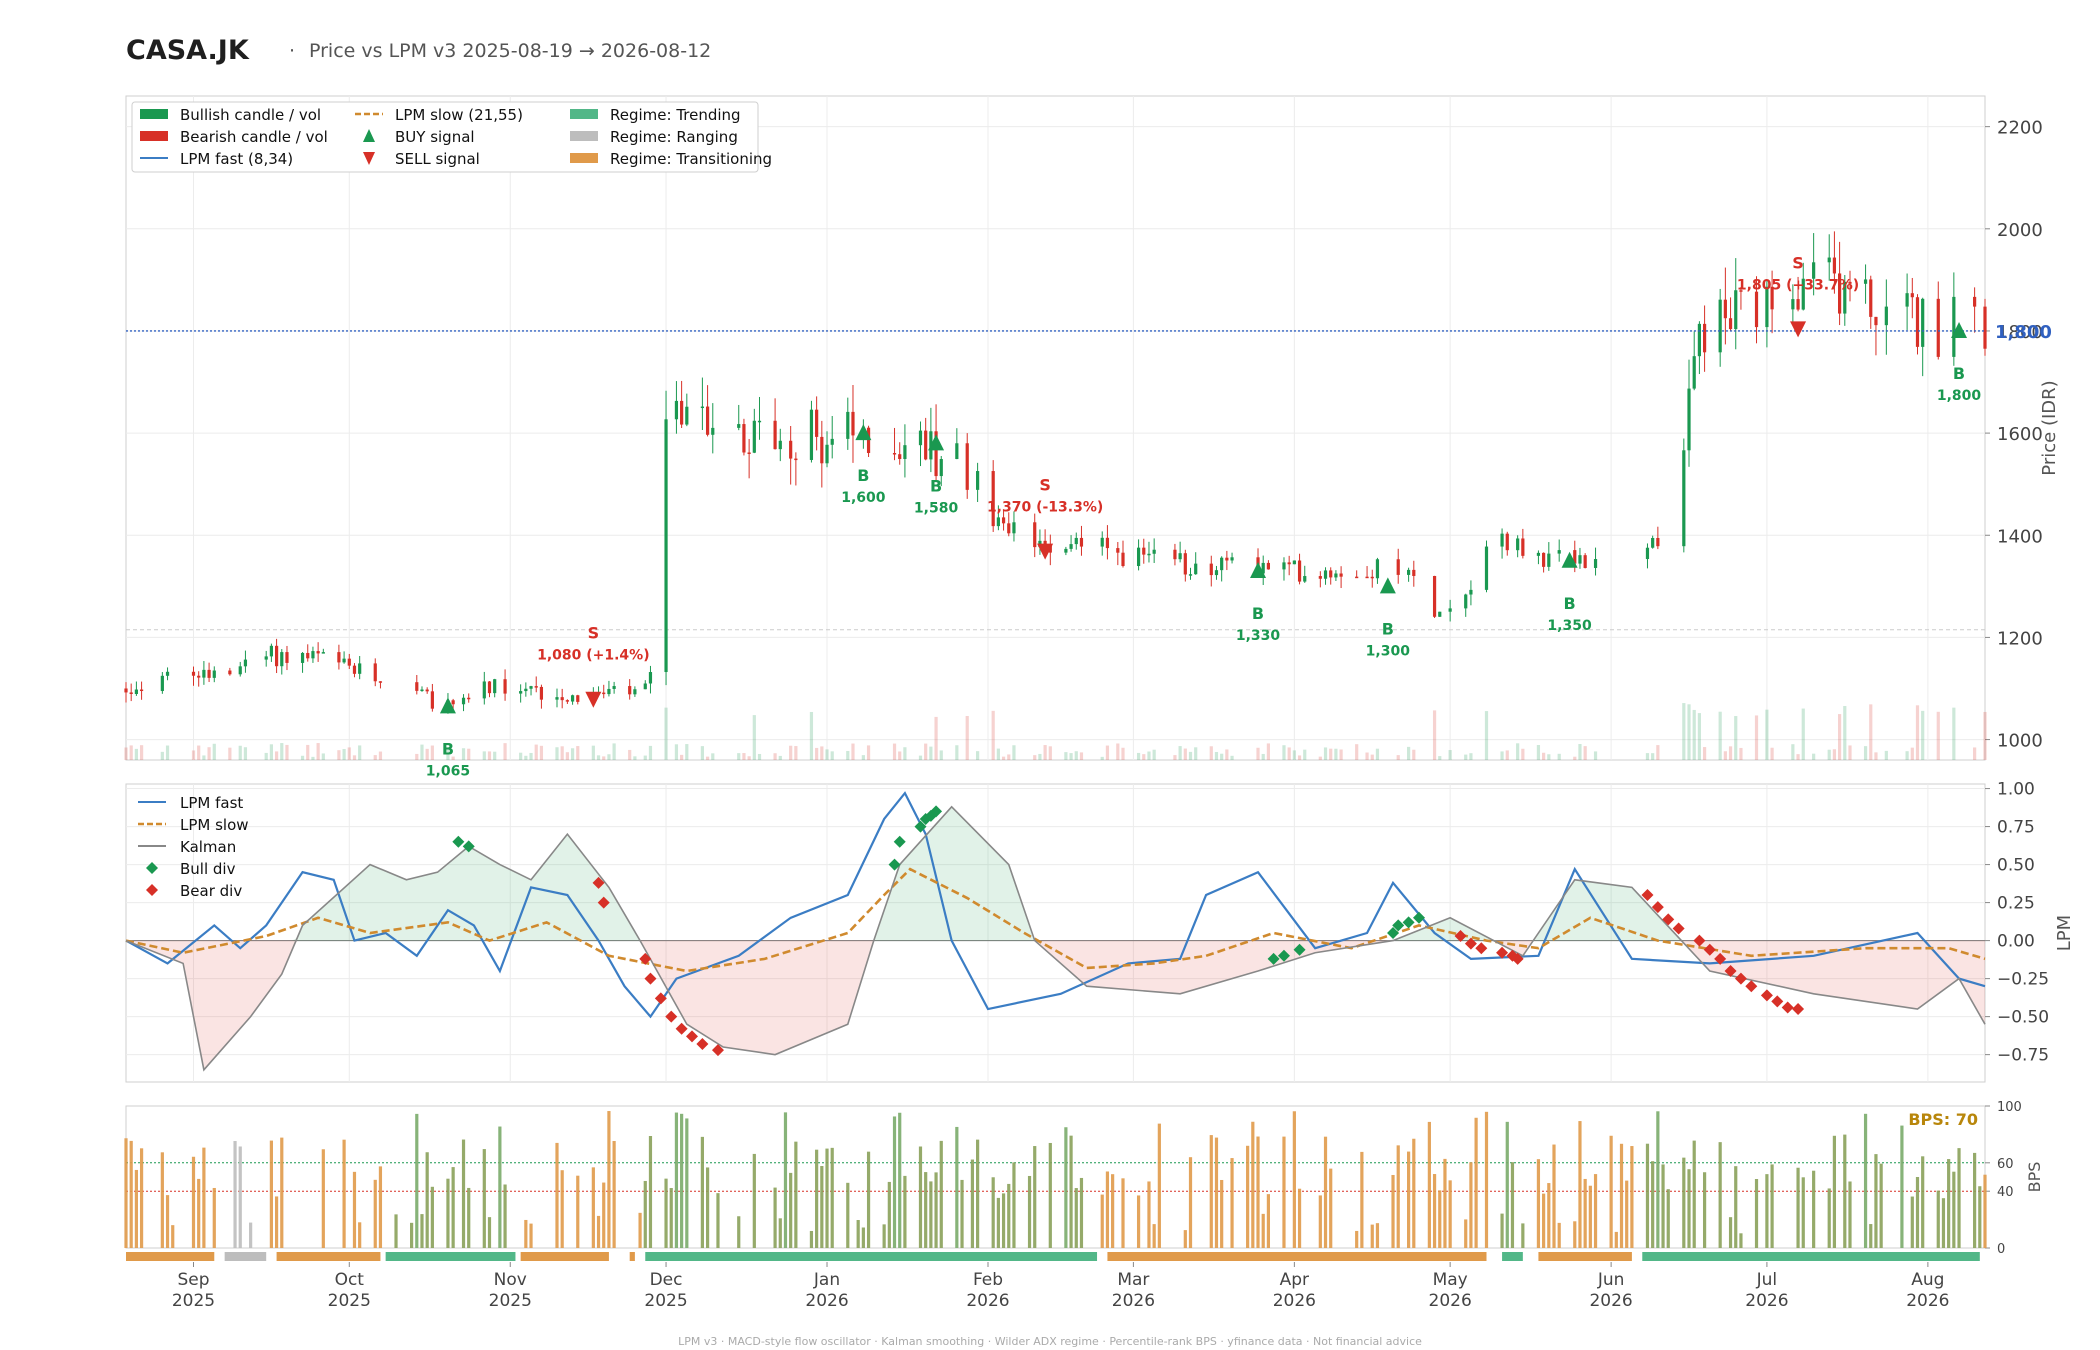 This screenshot has width=2100, height=1350. What do you see at coordinates (863, 498) in the screenshot?
I see `signal-value: 1,600` at bounding box center [863, 498].